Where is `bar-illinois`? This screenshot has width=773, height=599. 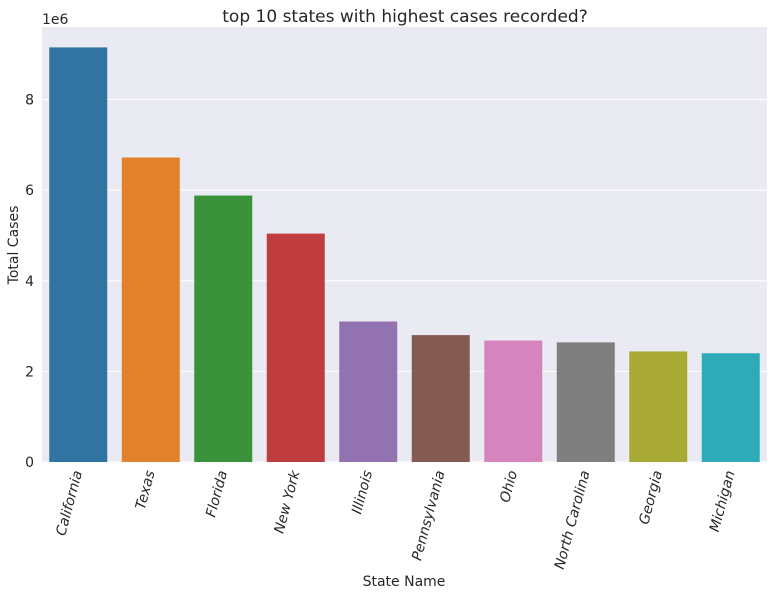 bar-illinois is located at coordinates (368, 391).